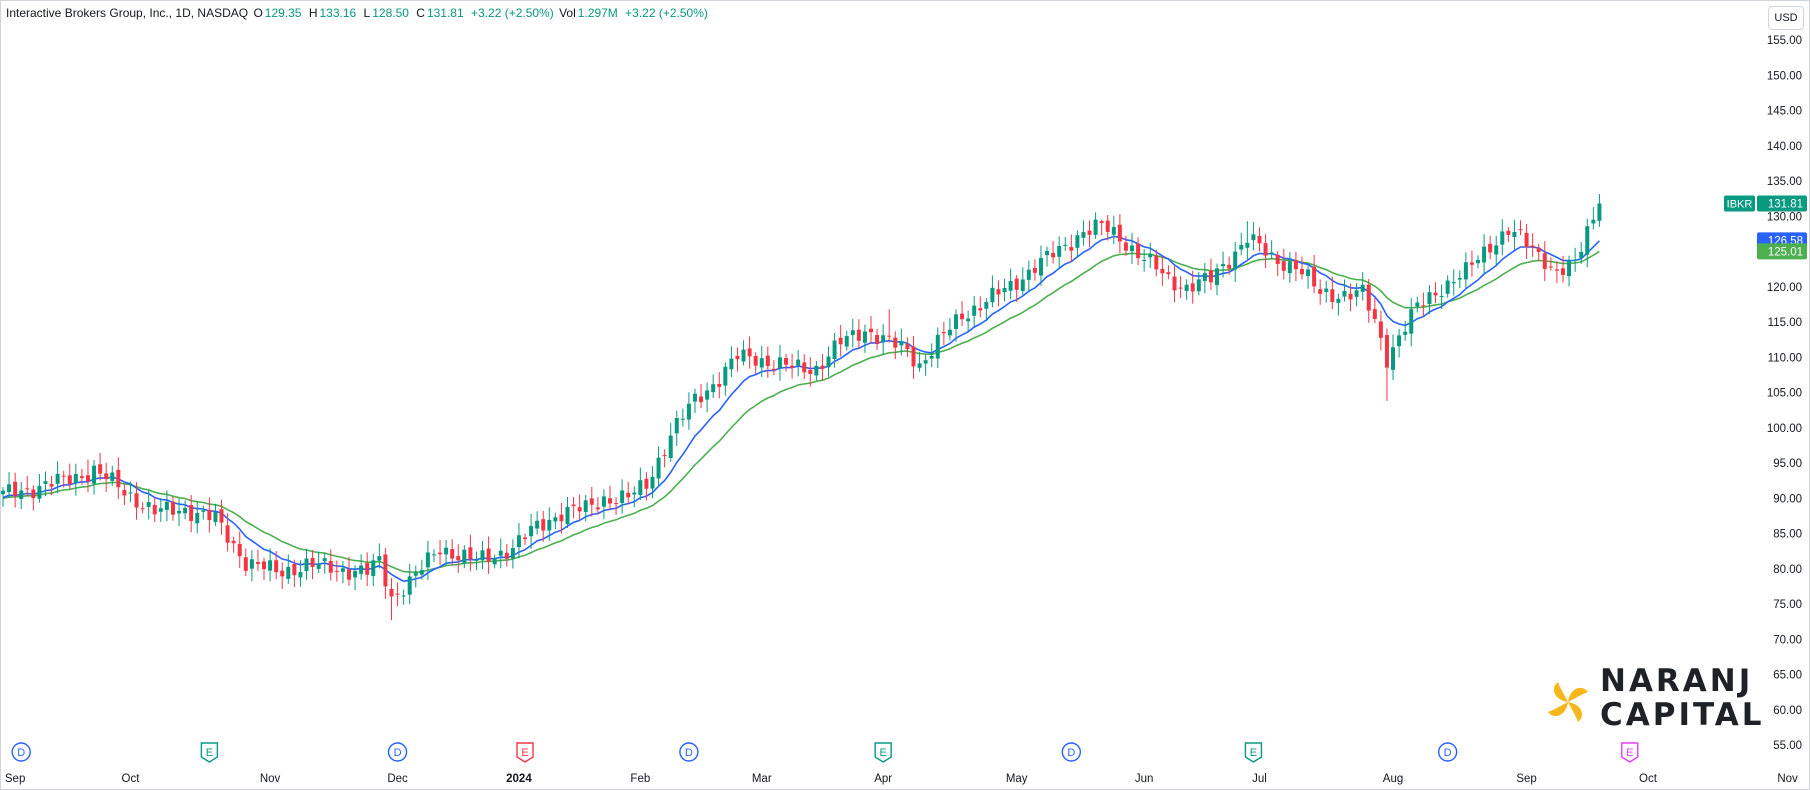 Image resolution: width=1810 pixels, height=790 pixels. What do you see at coordinates (258, 13) in the screenshot?
I see `open-label: O` at bounding box center [258, 13].